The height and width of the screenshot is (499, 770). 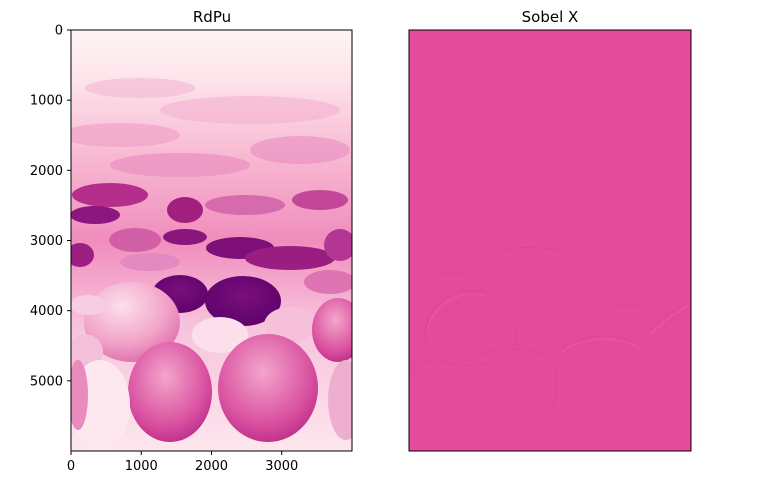 I want to click on x-tick-label: 2000, so click(x=211, y=466).